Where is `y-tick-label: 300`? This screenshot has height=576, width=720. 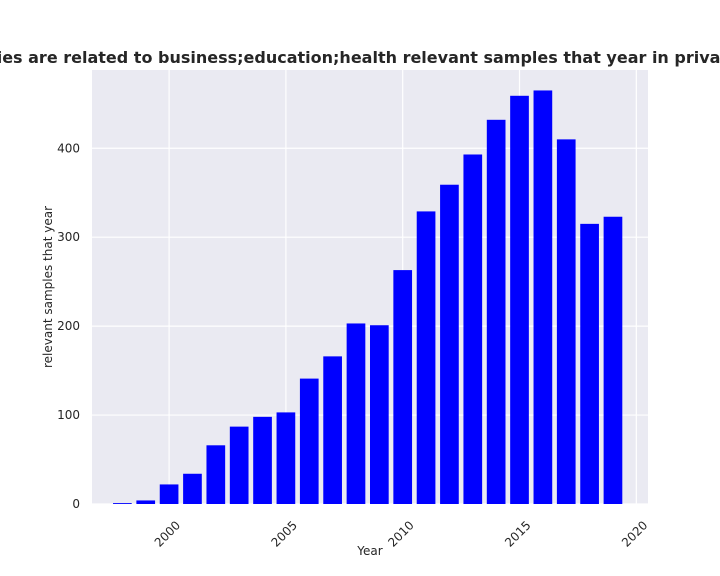 y-tick-label: 300 is located at coordinates (68, 237).